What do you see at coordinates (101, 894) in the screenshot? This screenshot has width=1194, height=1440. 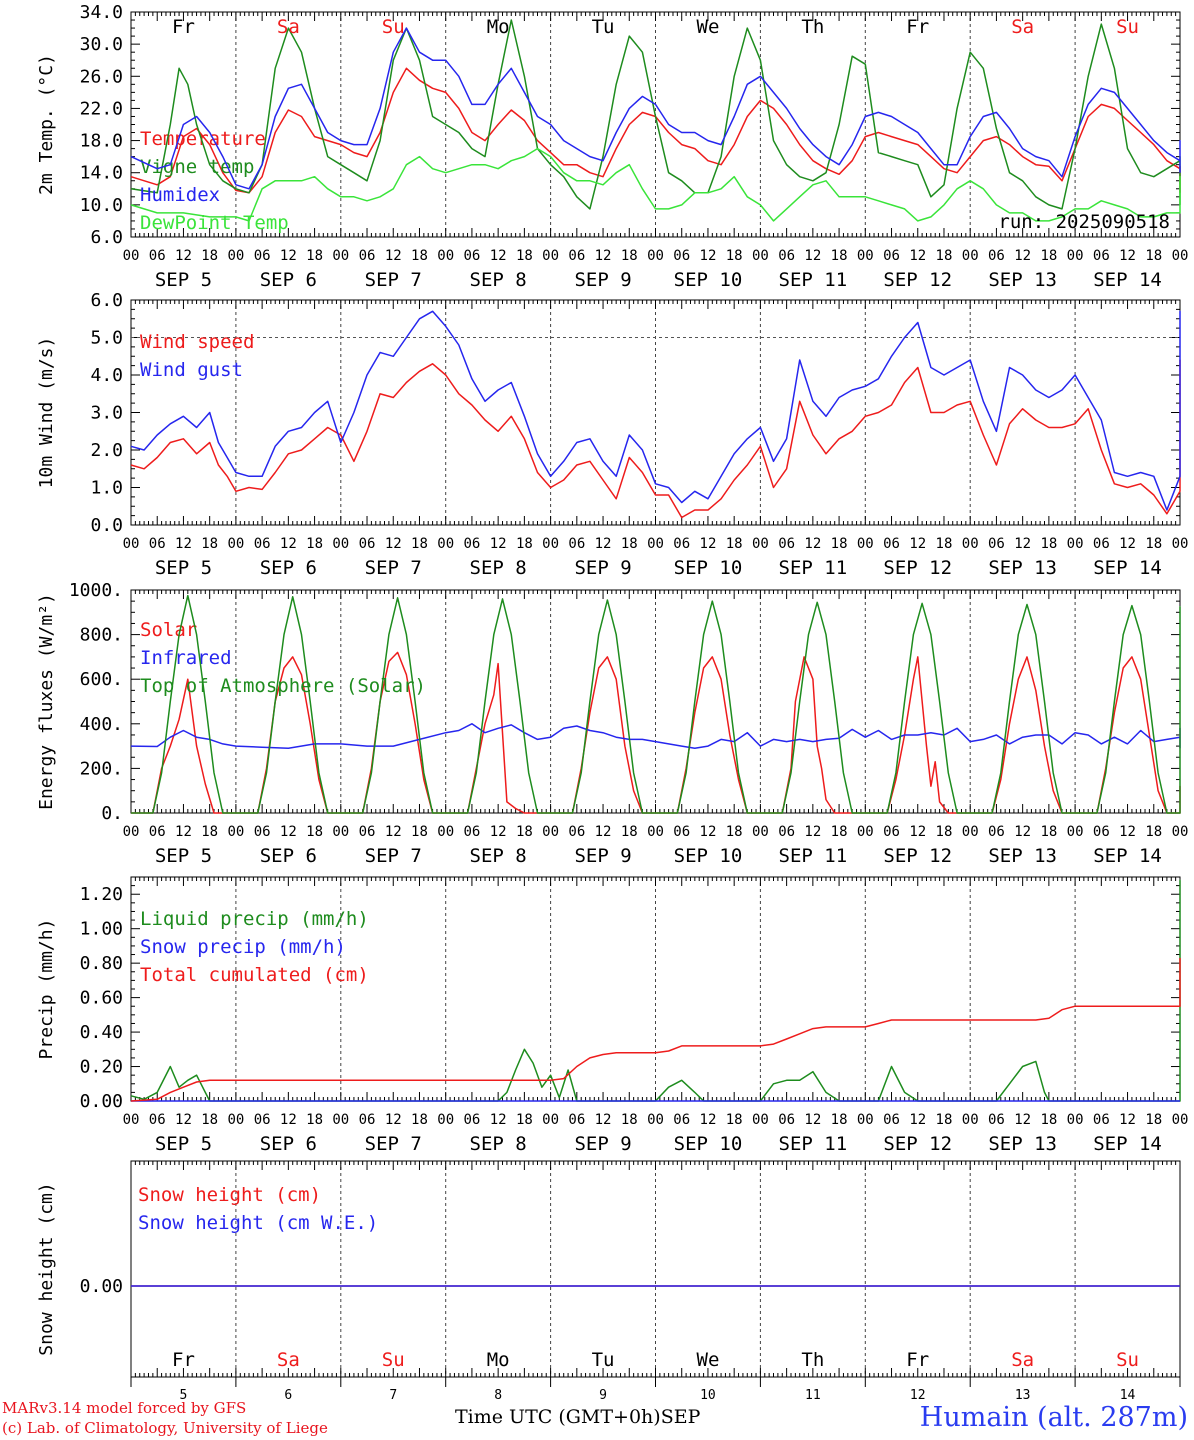 I see `y-tick-label: 1.20` at bounding box center [101, 894].